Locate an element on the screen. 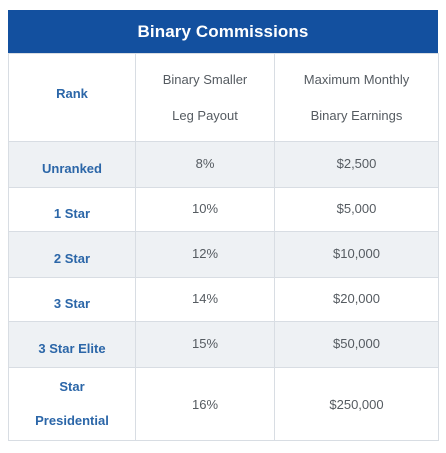 The height and width of the screenshot is (453, 446). payout-cell: 8% is located at coordinates (205, 164).